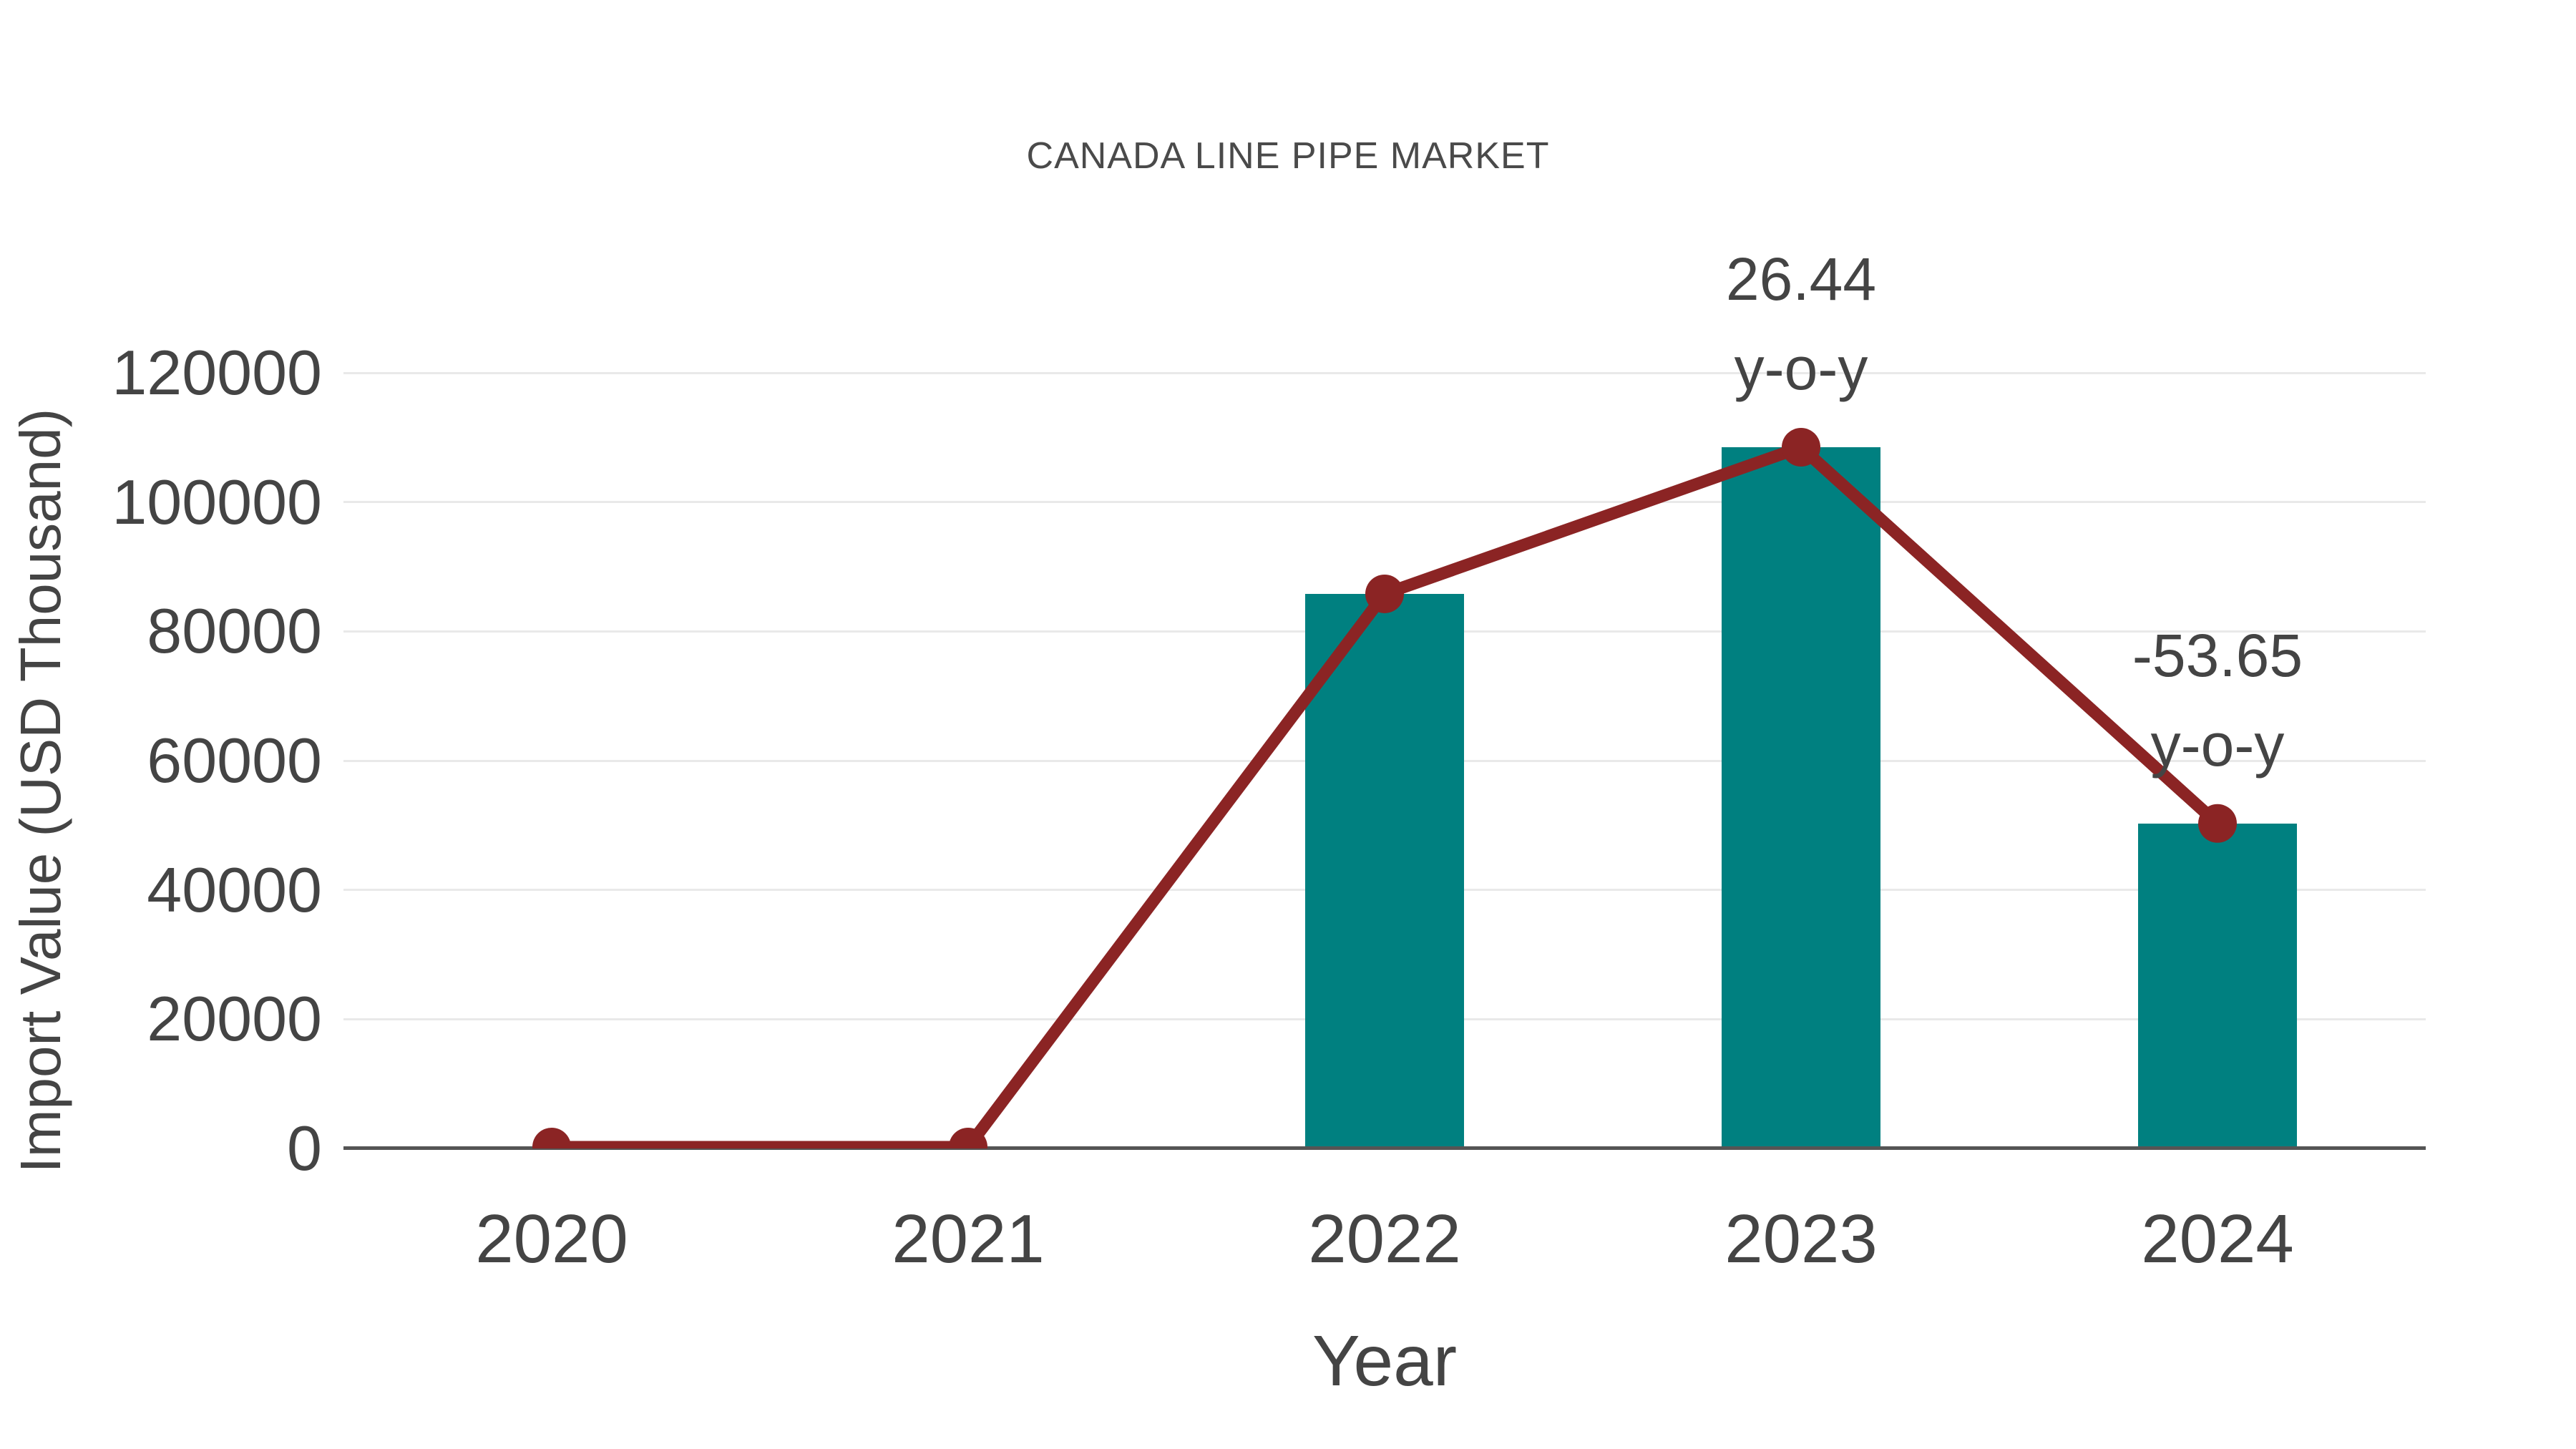  What do you see at coordinates (1288, 156) in the screenshot?
I see `chart-title: CANADA LINE PIPE MARKET` at bounding box center [1288, 156].